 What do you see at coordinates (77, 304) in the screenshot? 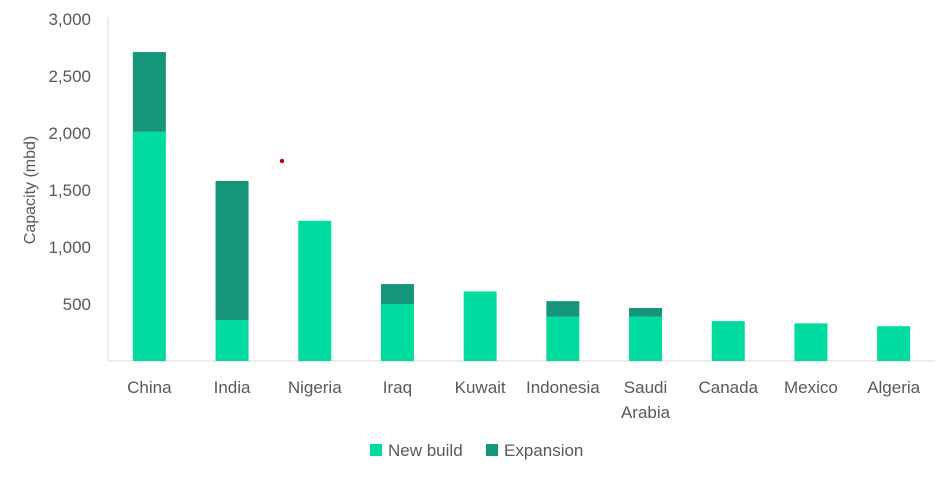
I see `y-tick-label: 500` at bounding box center [77, 304].